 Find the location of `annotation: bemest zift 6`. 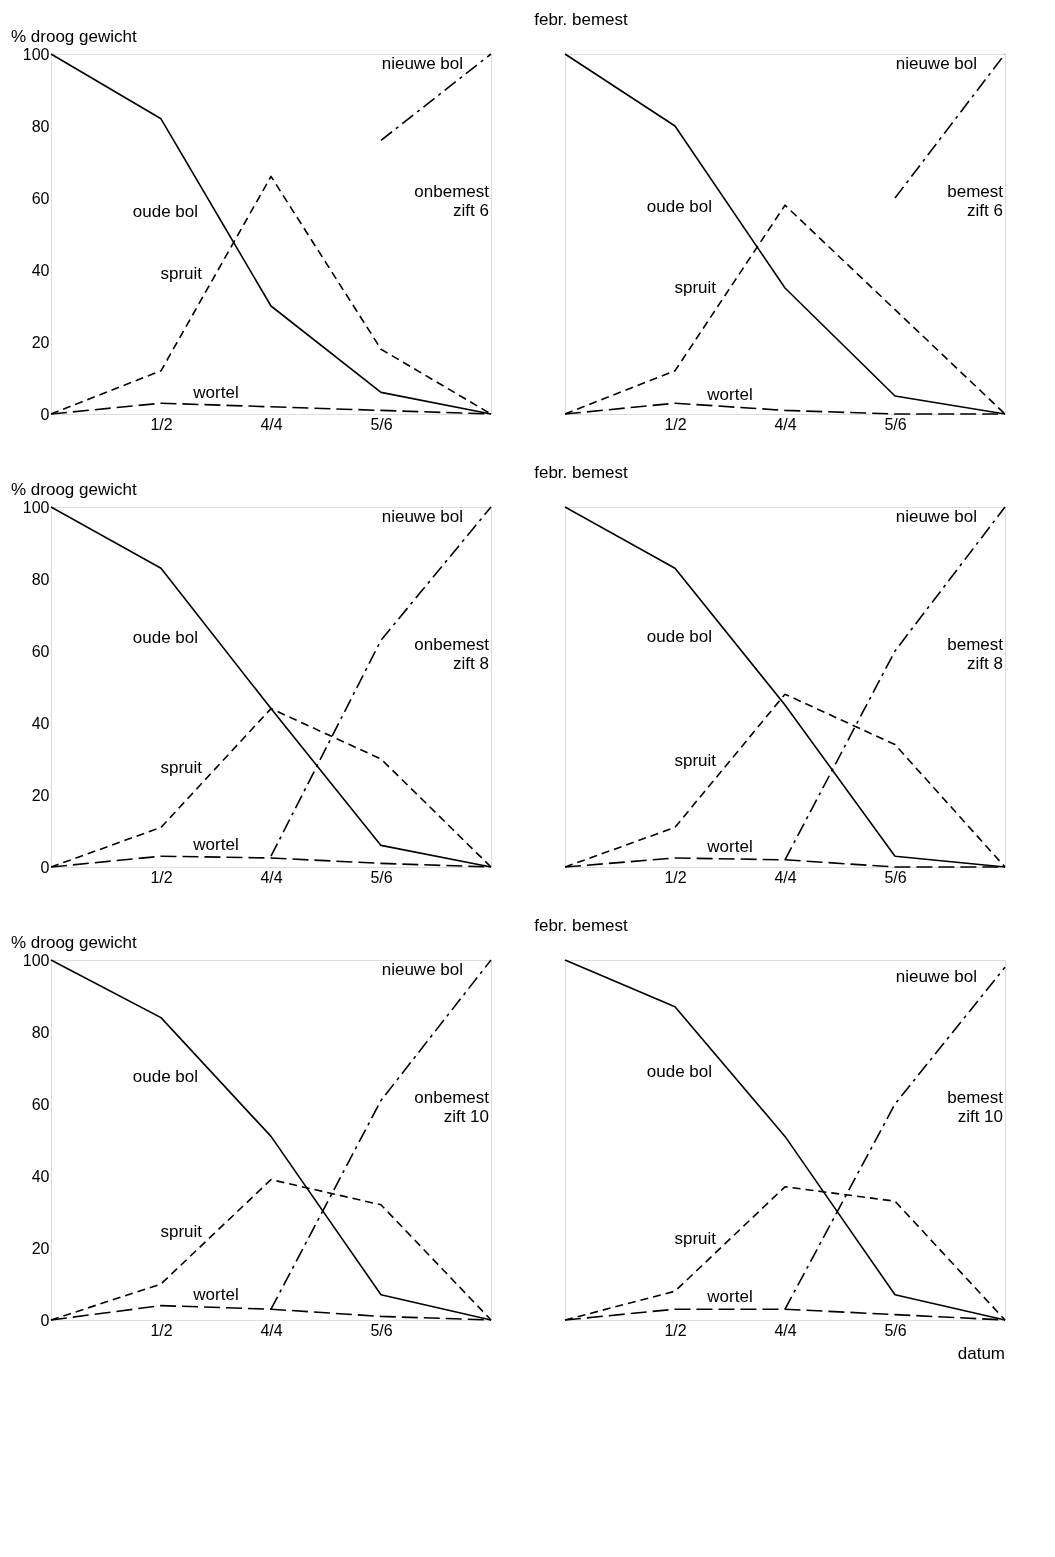

annotation: bemest zift 6 is located at coordinates (975, 200).